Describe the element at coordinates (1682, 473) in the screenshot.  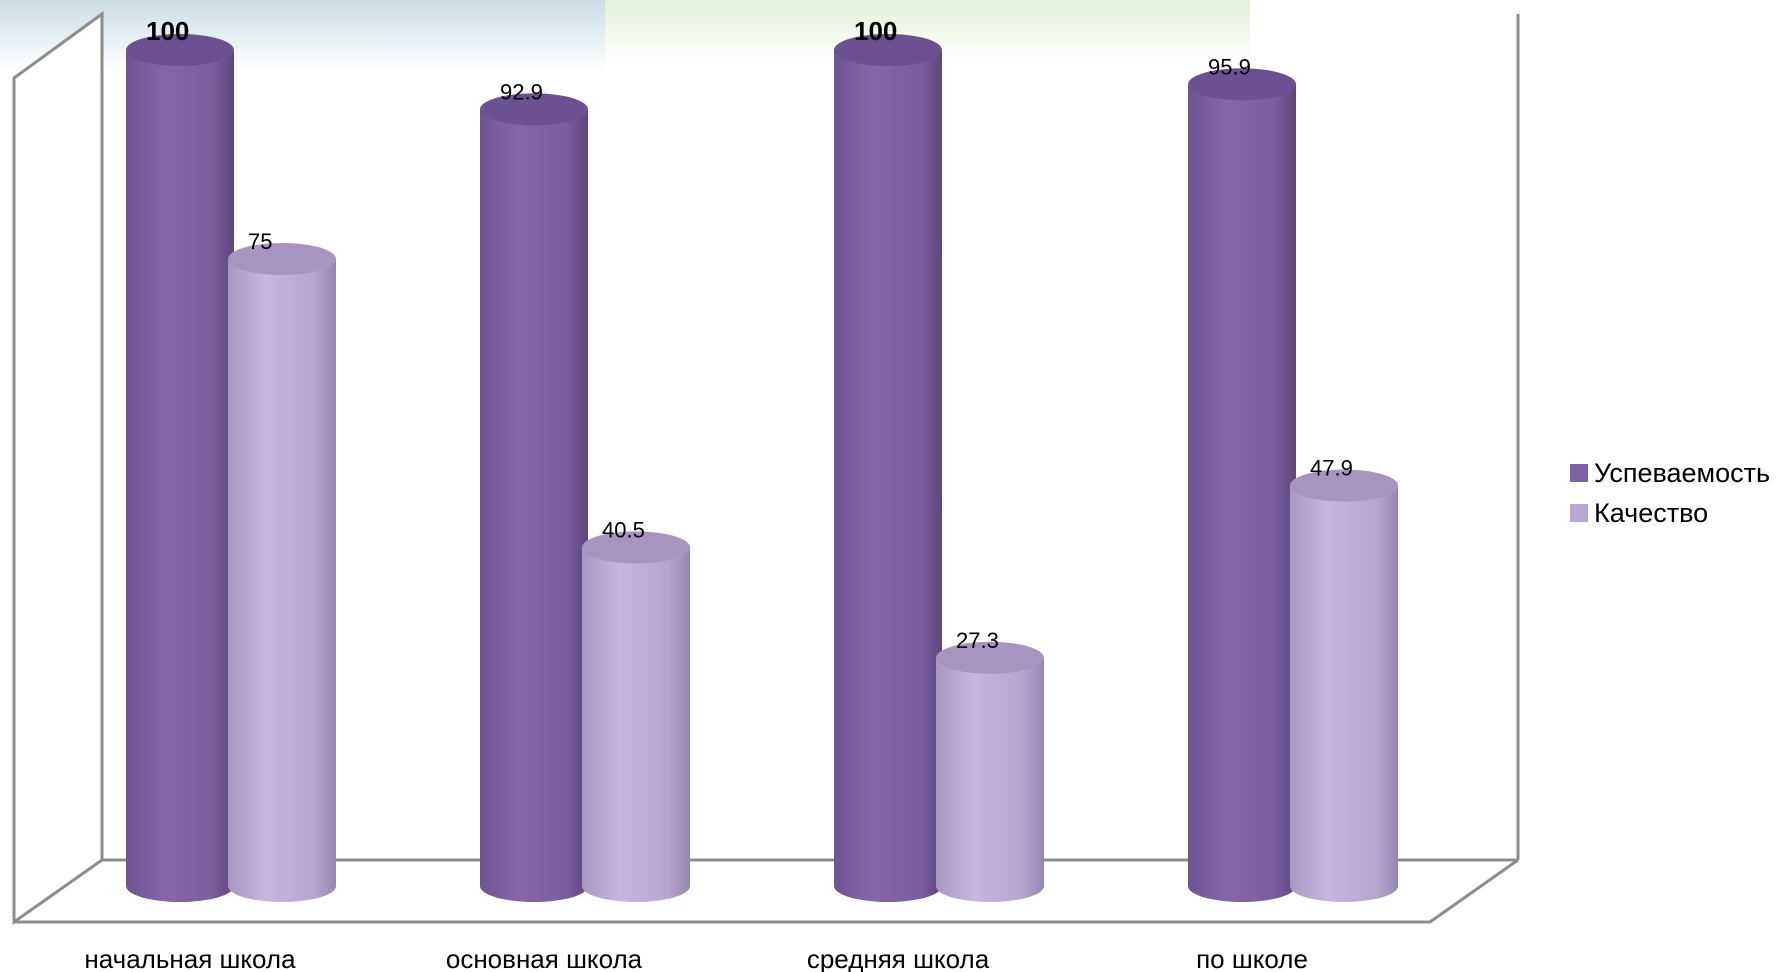
I see `legend-label: Успеваемость` at that location.